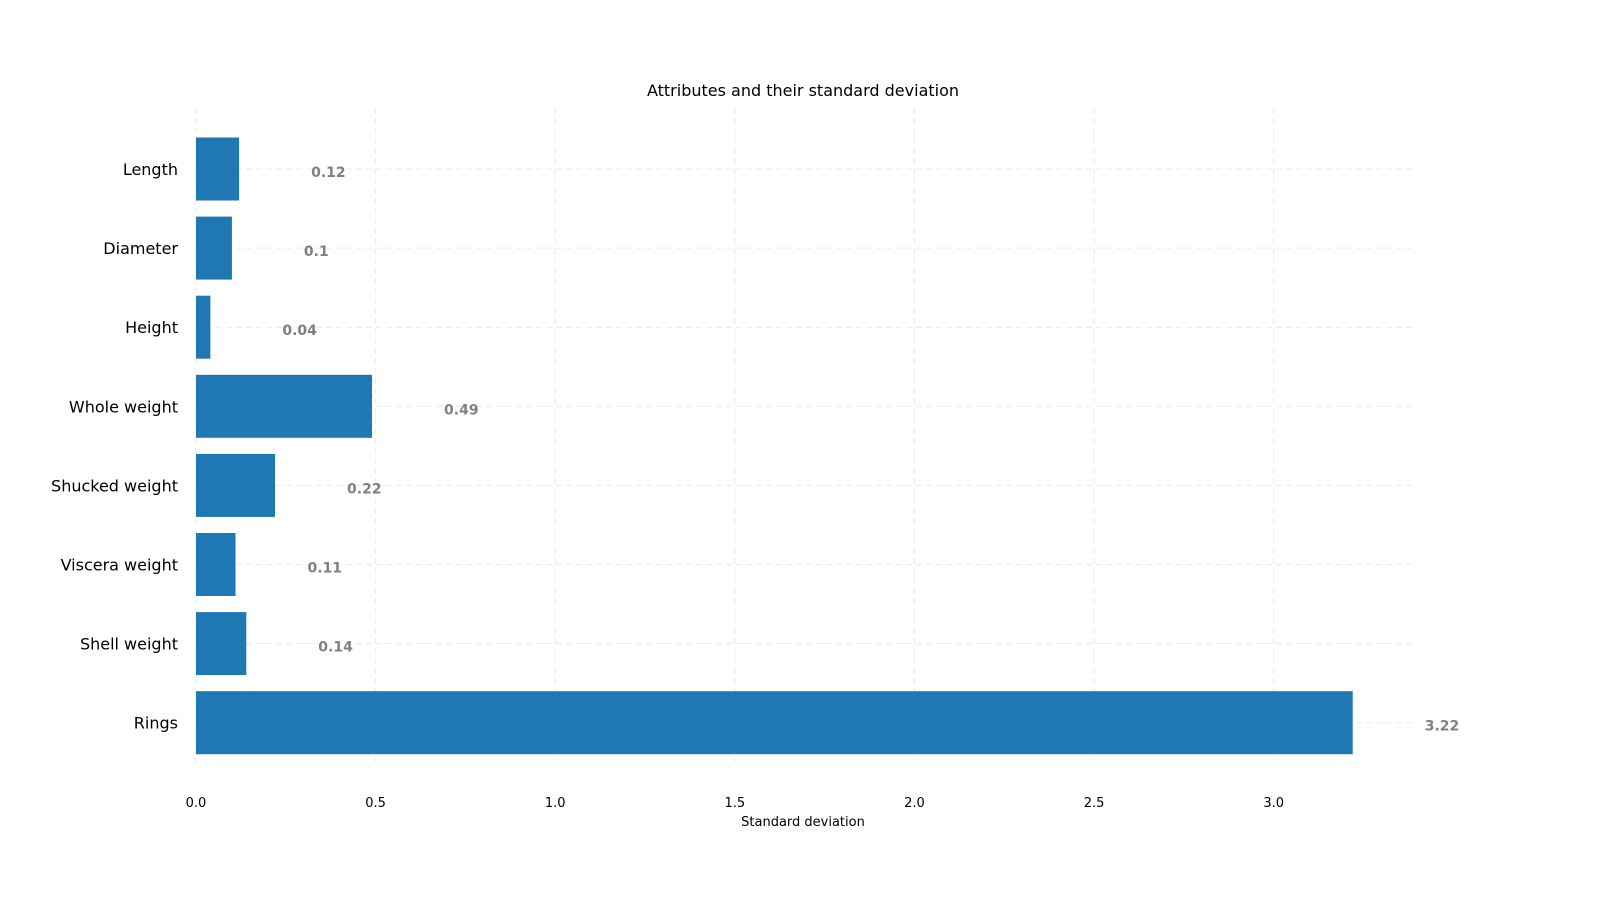 This screenshot has width=1600, height=904. Describe the element at coordinates (1442, 727) in the screenshot. I see `data-label: 3.22` at that location.